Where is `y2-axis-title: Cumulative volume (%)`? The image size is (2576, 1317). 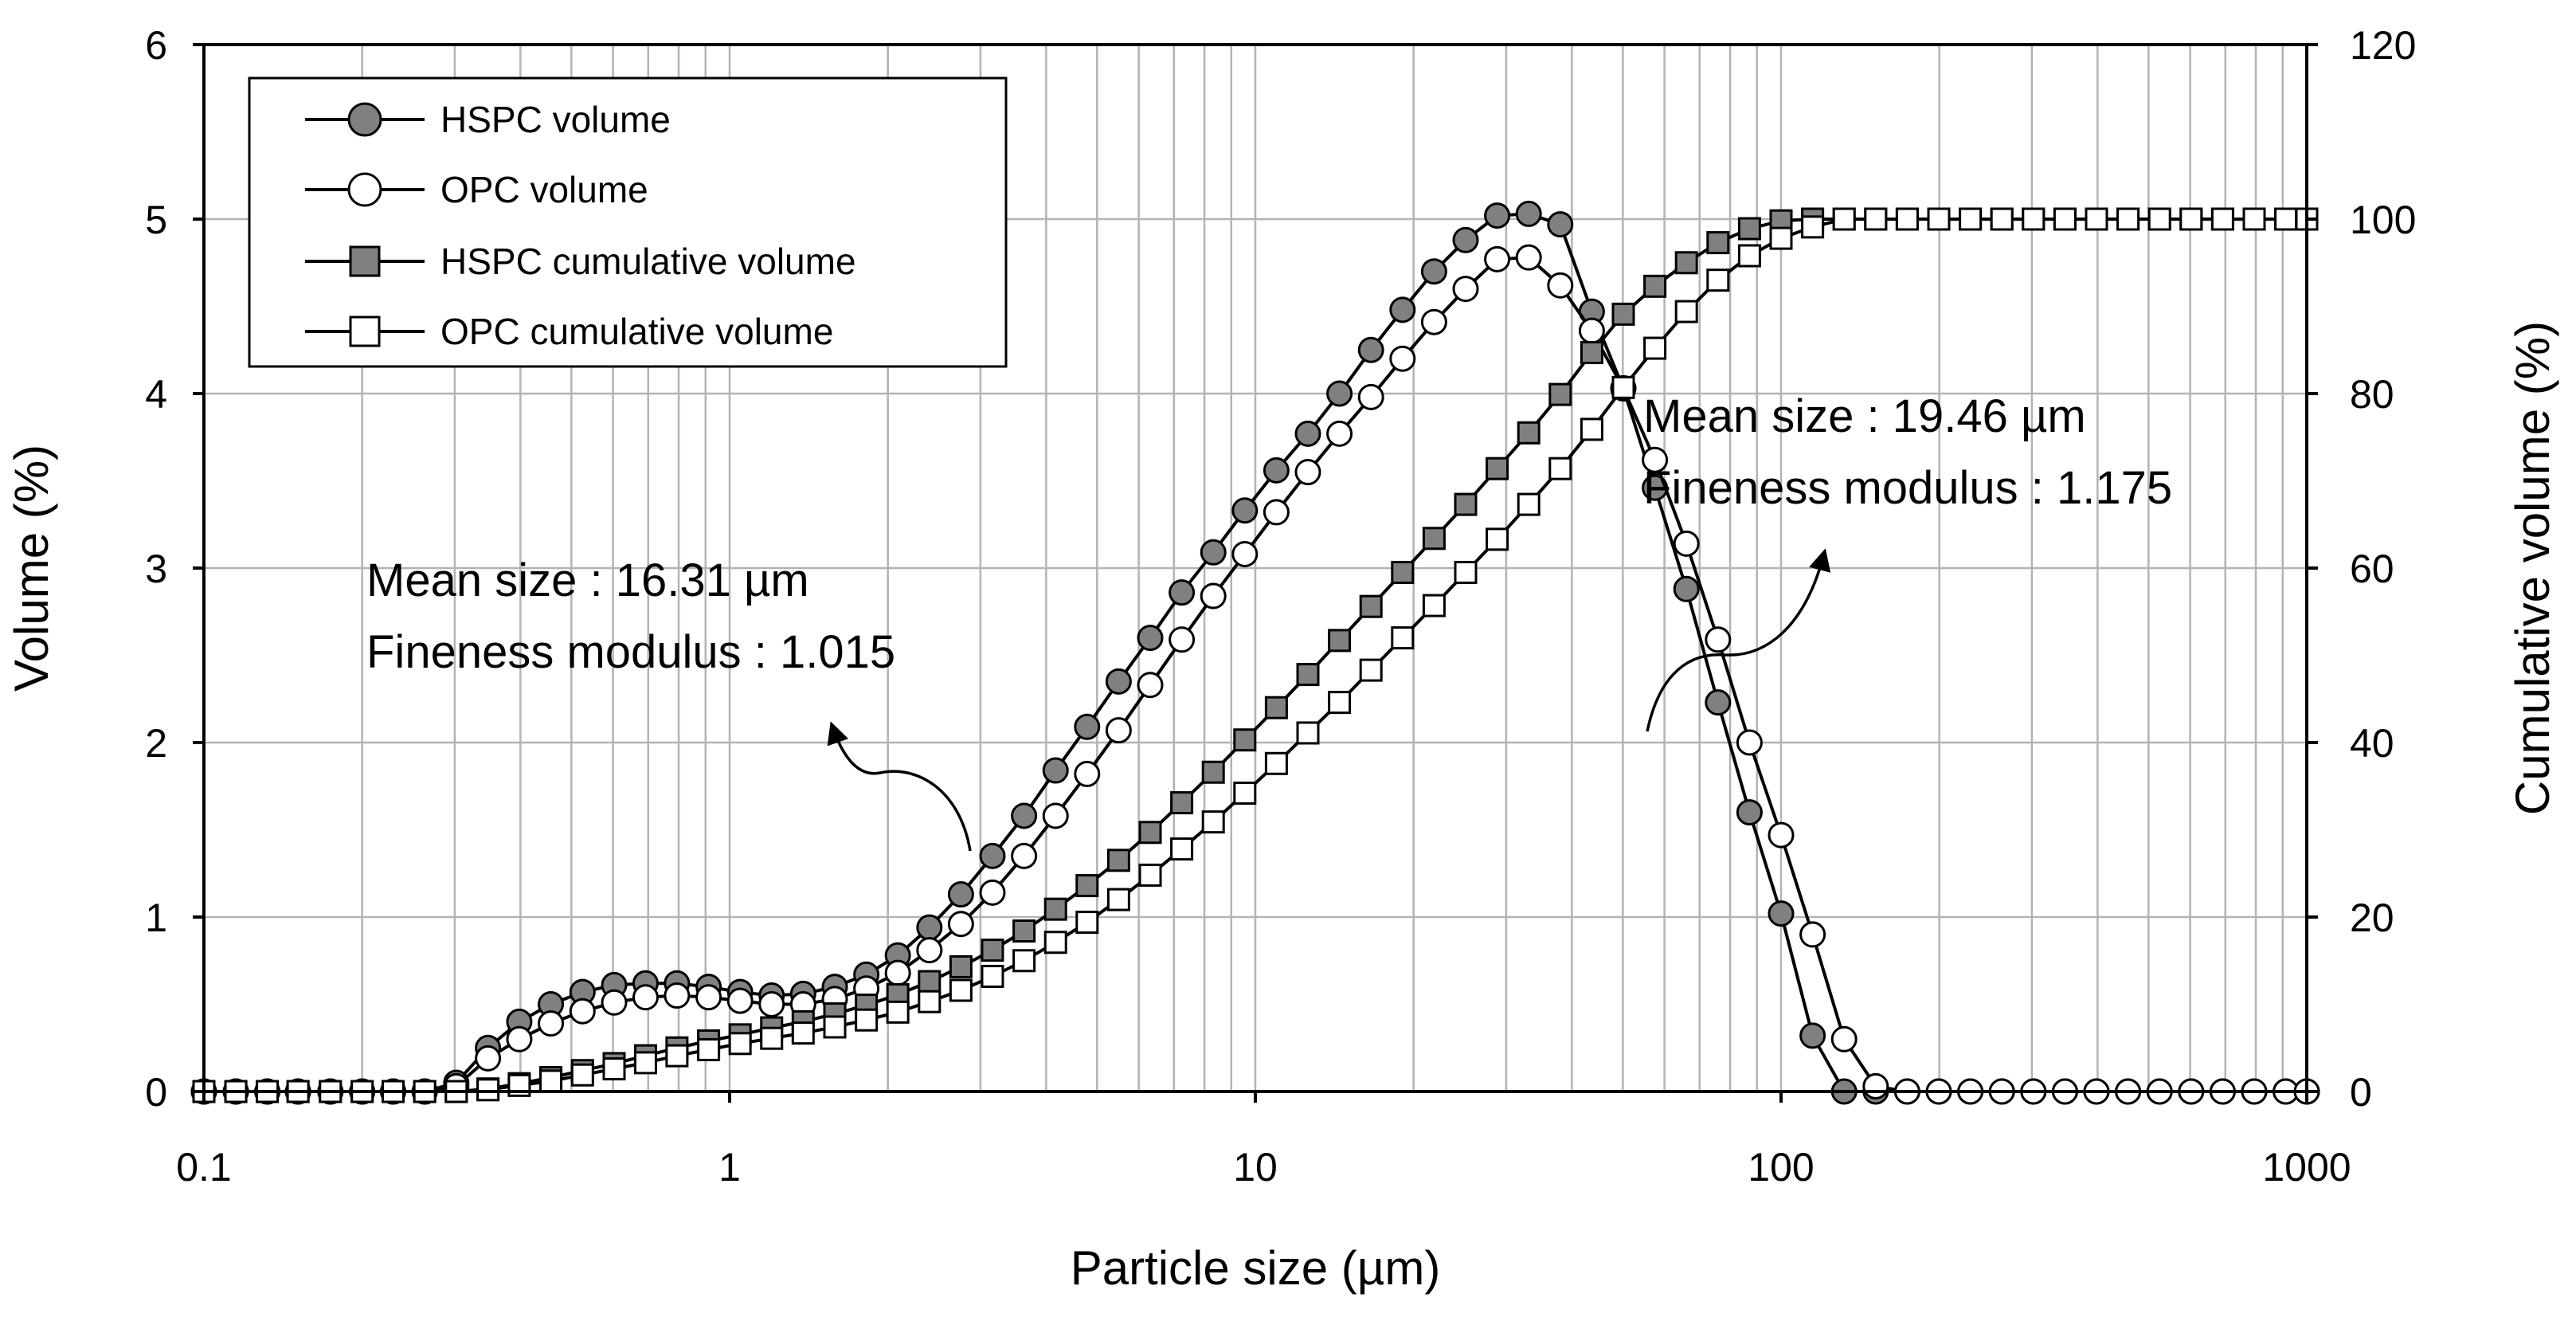 y2-axis-title: Cumulative volume (%) is located at coordinates (2532, 568).